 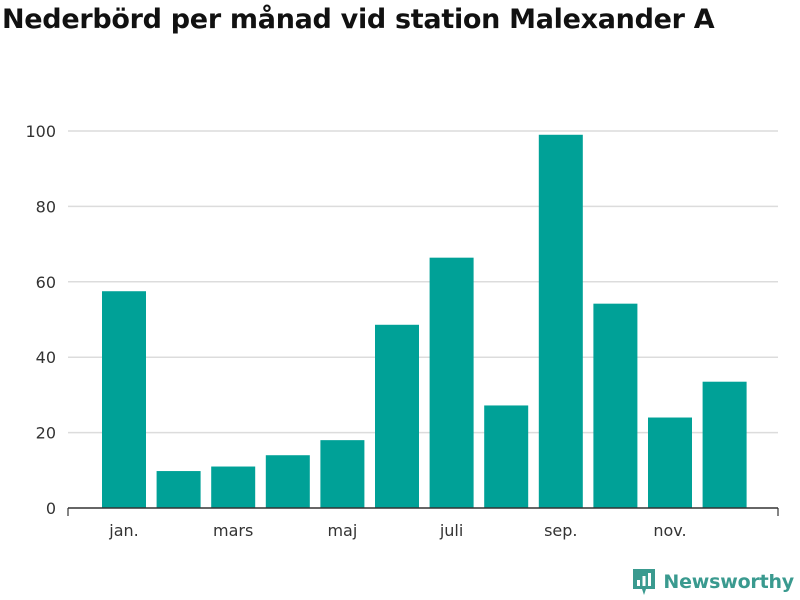 What do you see at coordinates (423, 511) in the screenshot?
I see `axes` at bounding box center [423, 511].